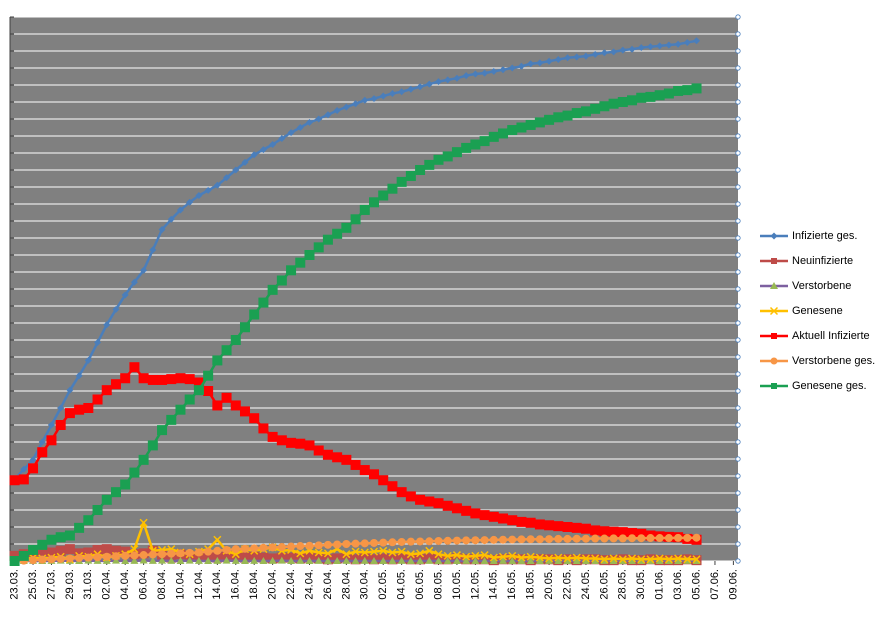 The width and height of the screenshot is (887, 623). What do you see at coordinates (586, 584) in the screenshot?
I see `x-tick-label: 24.05.` at bounding box center [586, 584].